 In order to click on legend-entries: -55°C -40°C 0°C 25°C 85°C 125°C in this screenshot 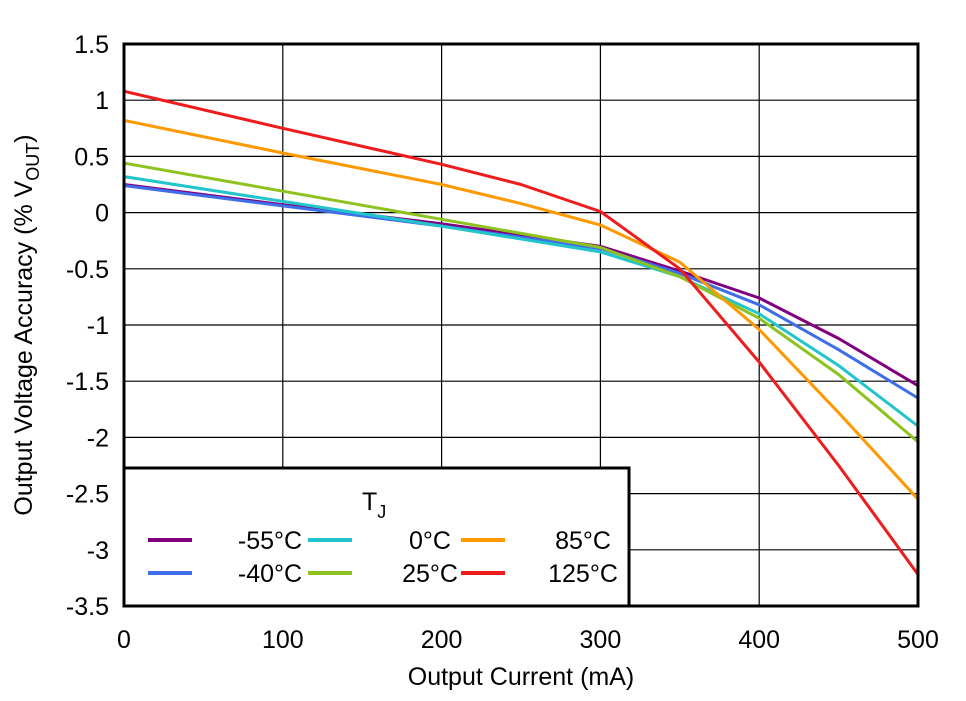, I will do `click(383, 557)`.